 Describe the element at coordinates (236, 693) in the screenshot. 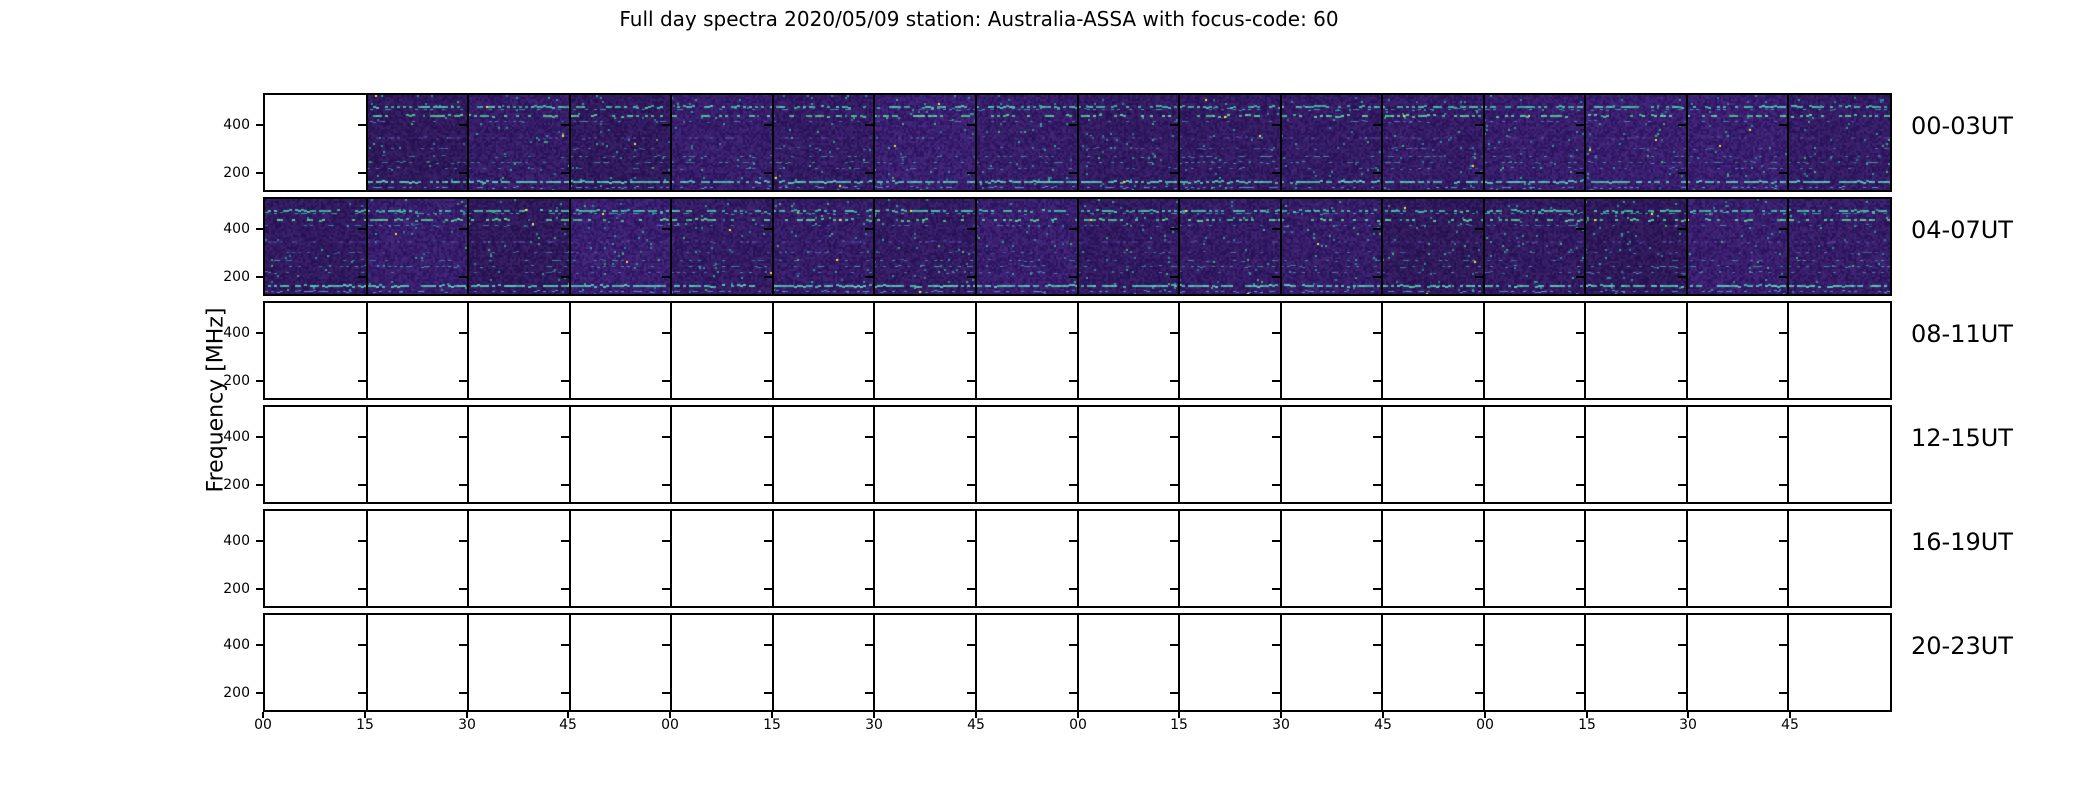

I see `y-tick-label: 200` at that location.